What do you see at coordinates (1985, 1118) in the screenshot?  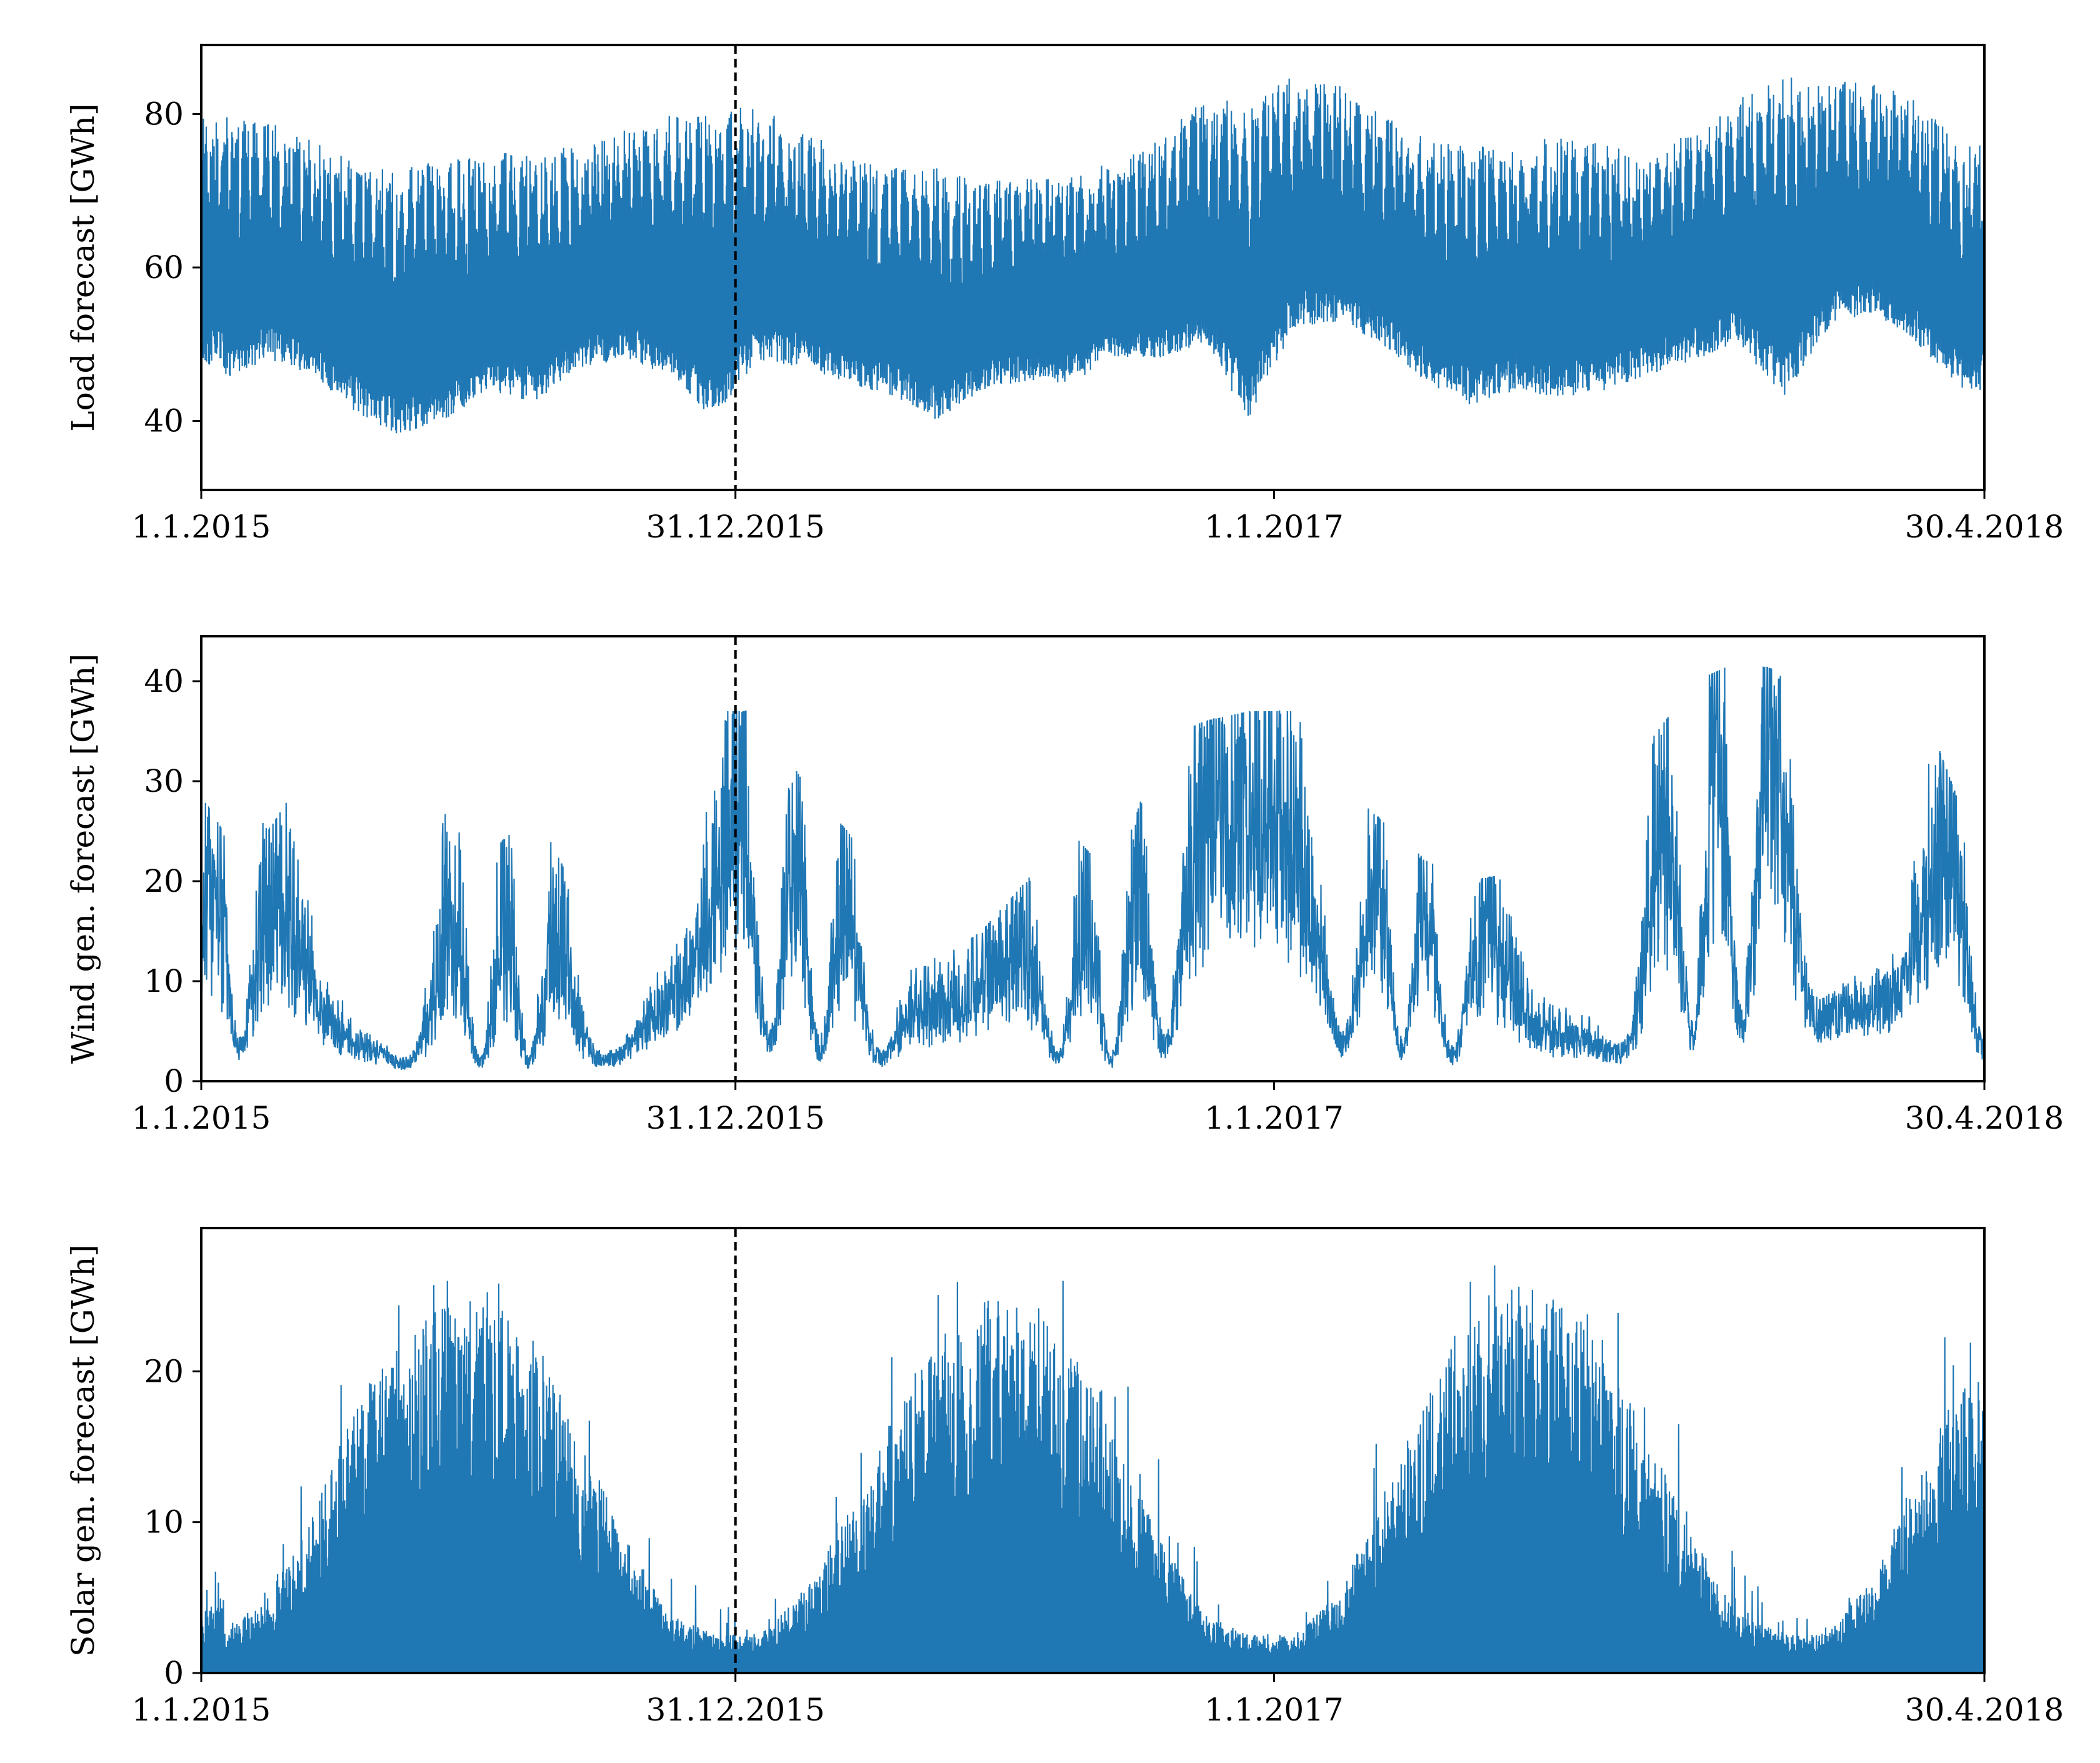 I see `wind-xtick-label: 30.4.2018` at bounding box center [1985, 1118].